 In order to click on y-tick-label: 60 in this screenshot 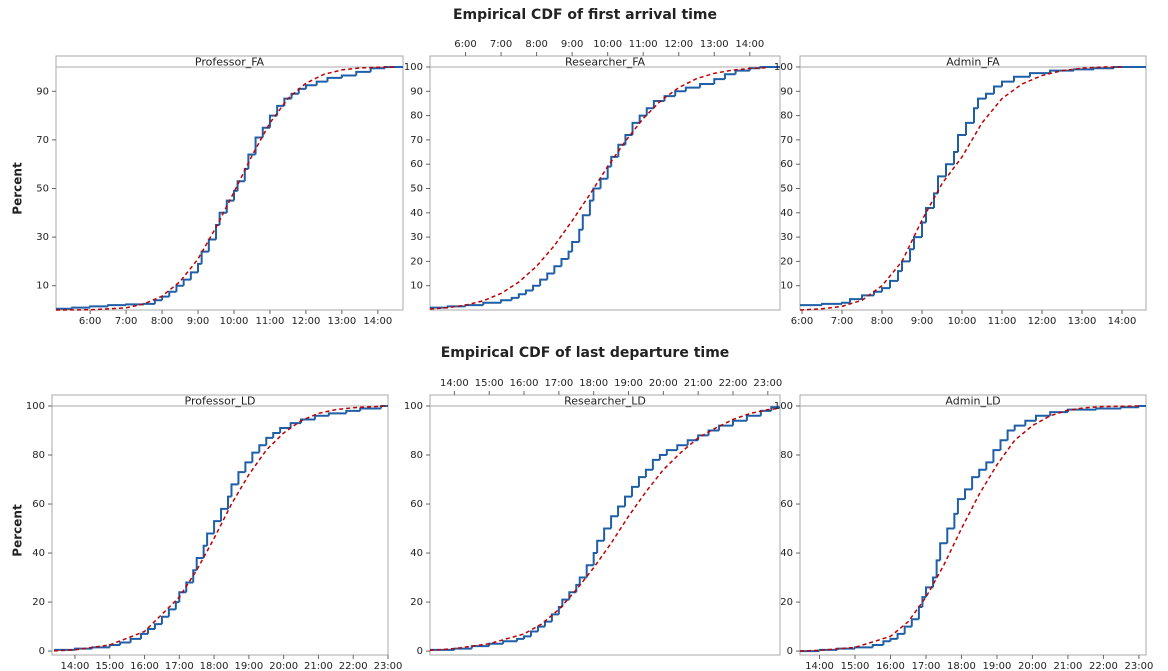, I will do `click(786, 164)`.